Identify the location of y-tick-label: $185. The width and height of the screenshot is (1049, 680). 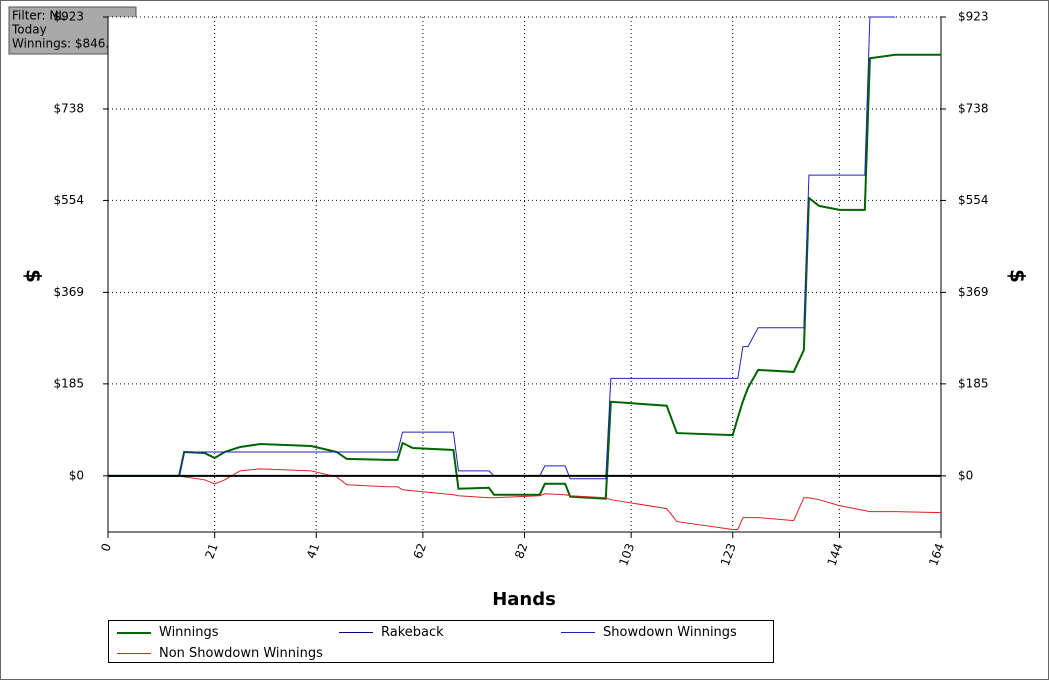
(68, 383).